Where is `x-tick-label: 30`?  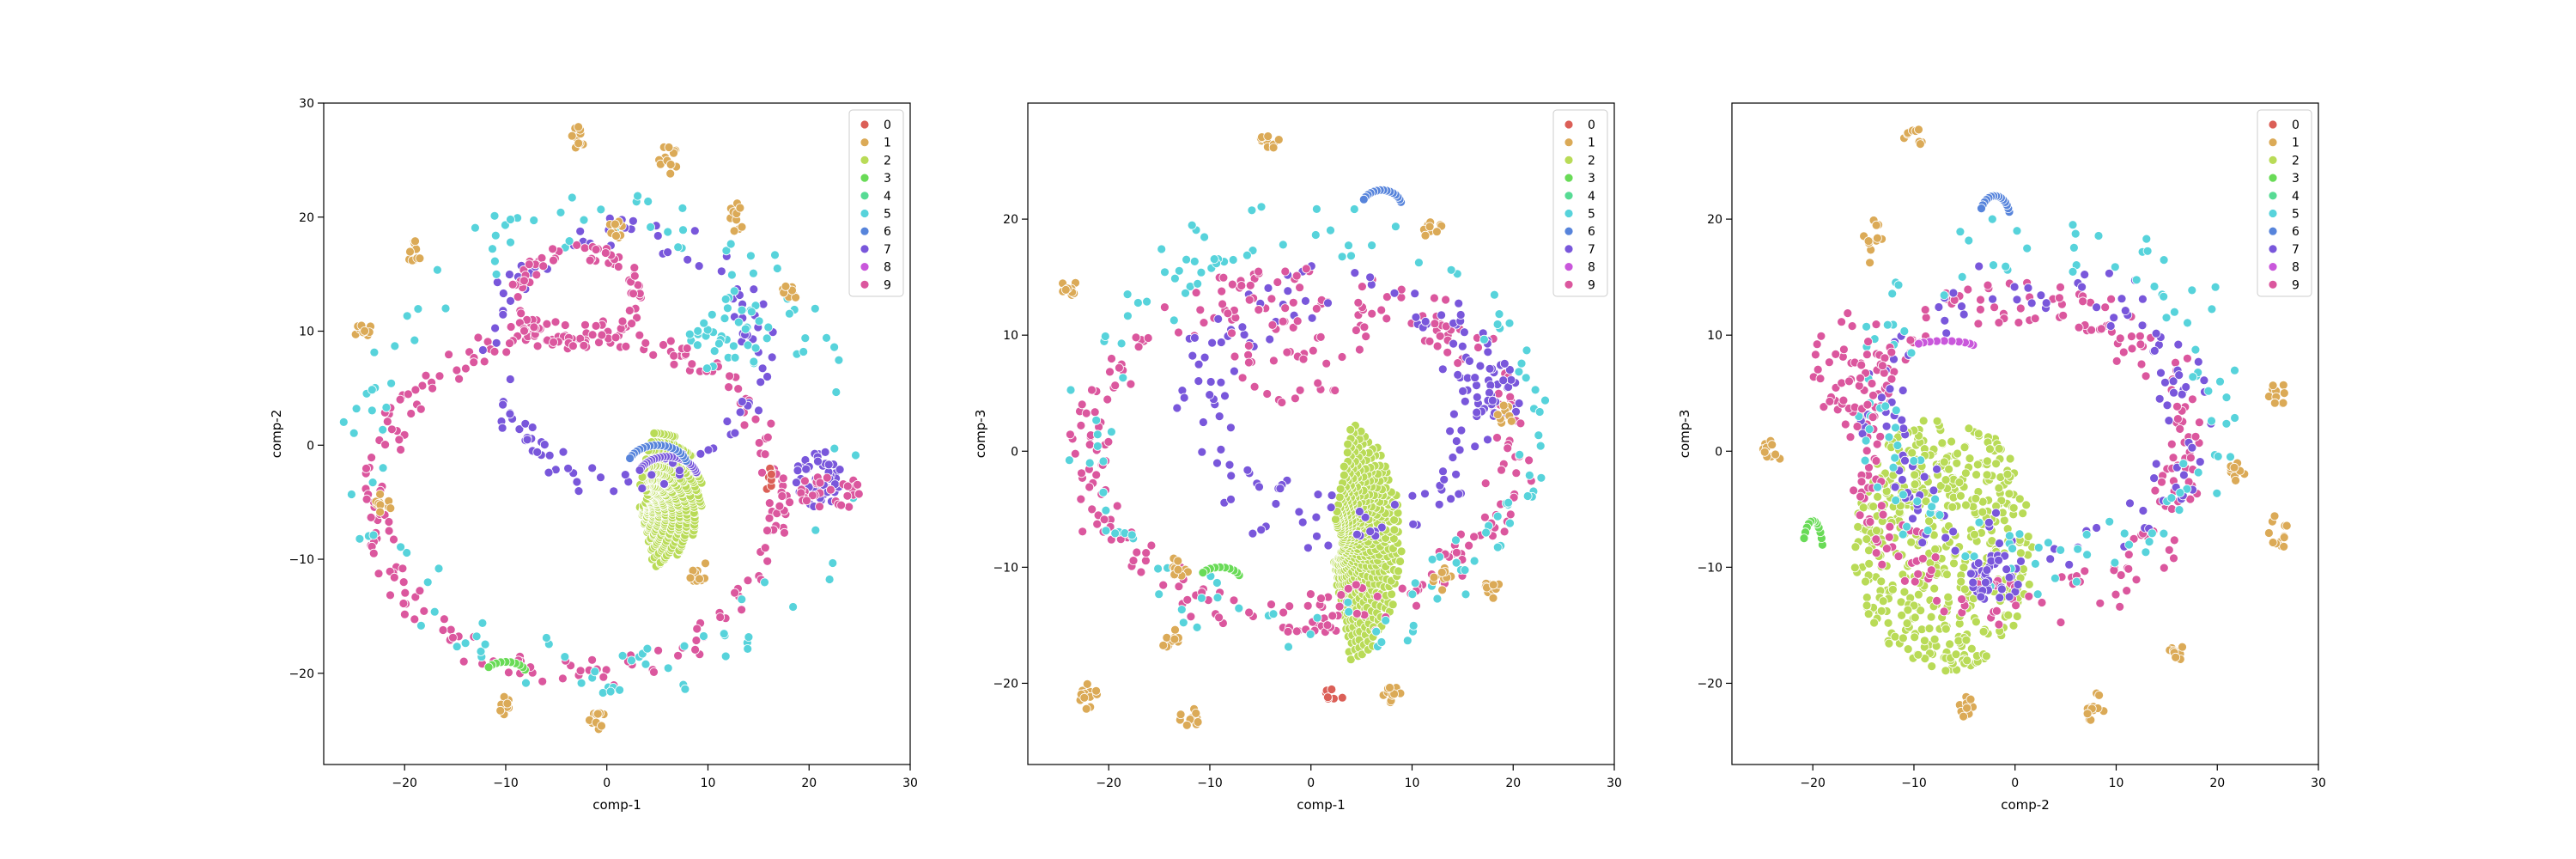 x-tick-label: 30 is located at coordinates (2318, 783).